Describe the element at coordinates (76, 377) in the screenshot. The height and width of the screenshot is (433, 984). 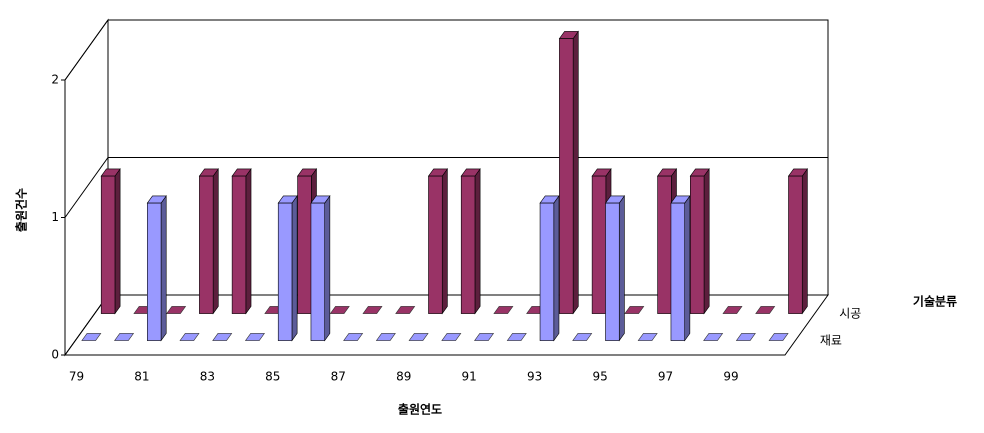
I see `x-tick-label: 79` at that location.